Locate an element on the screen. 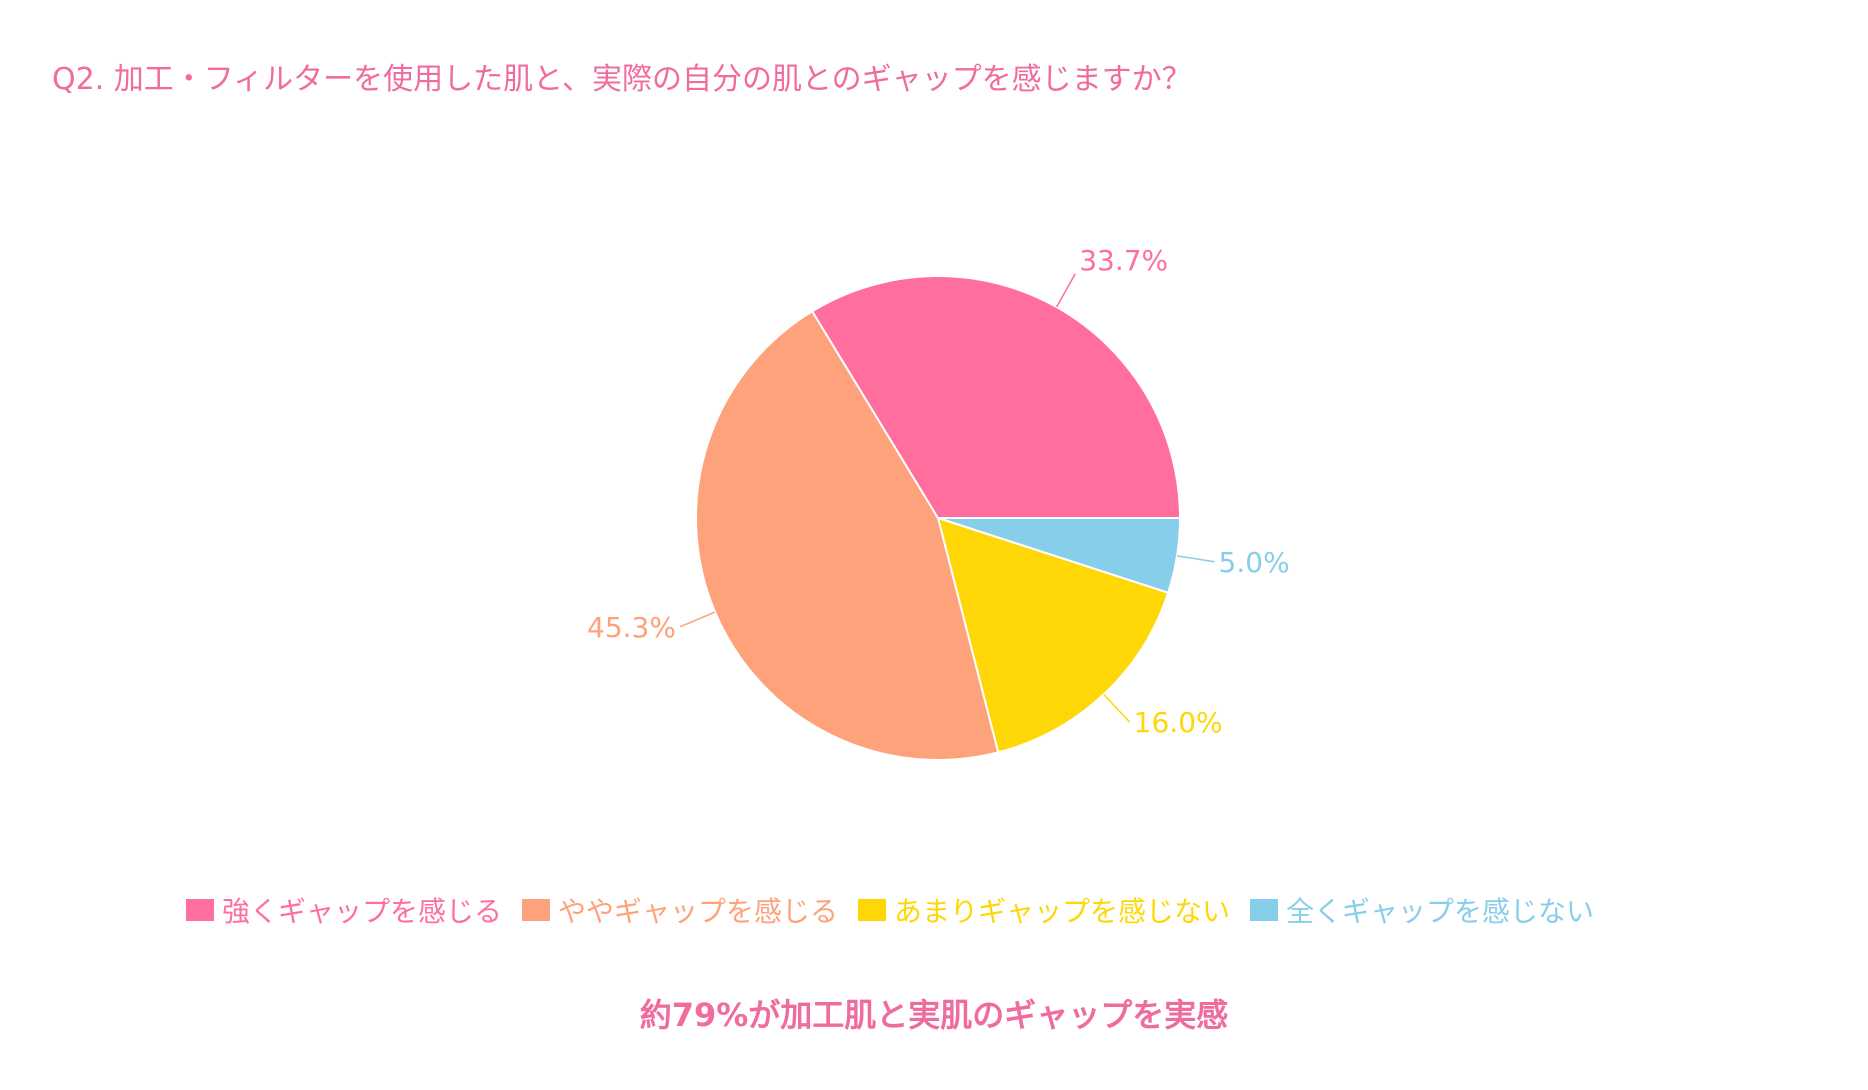 The width and height of the screenshot is (1868, 1090). legend-swatch-none is located at coordinates (1264, 910).